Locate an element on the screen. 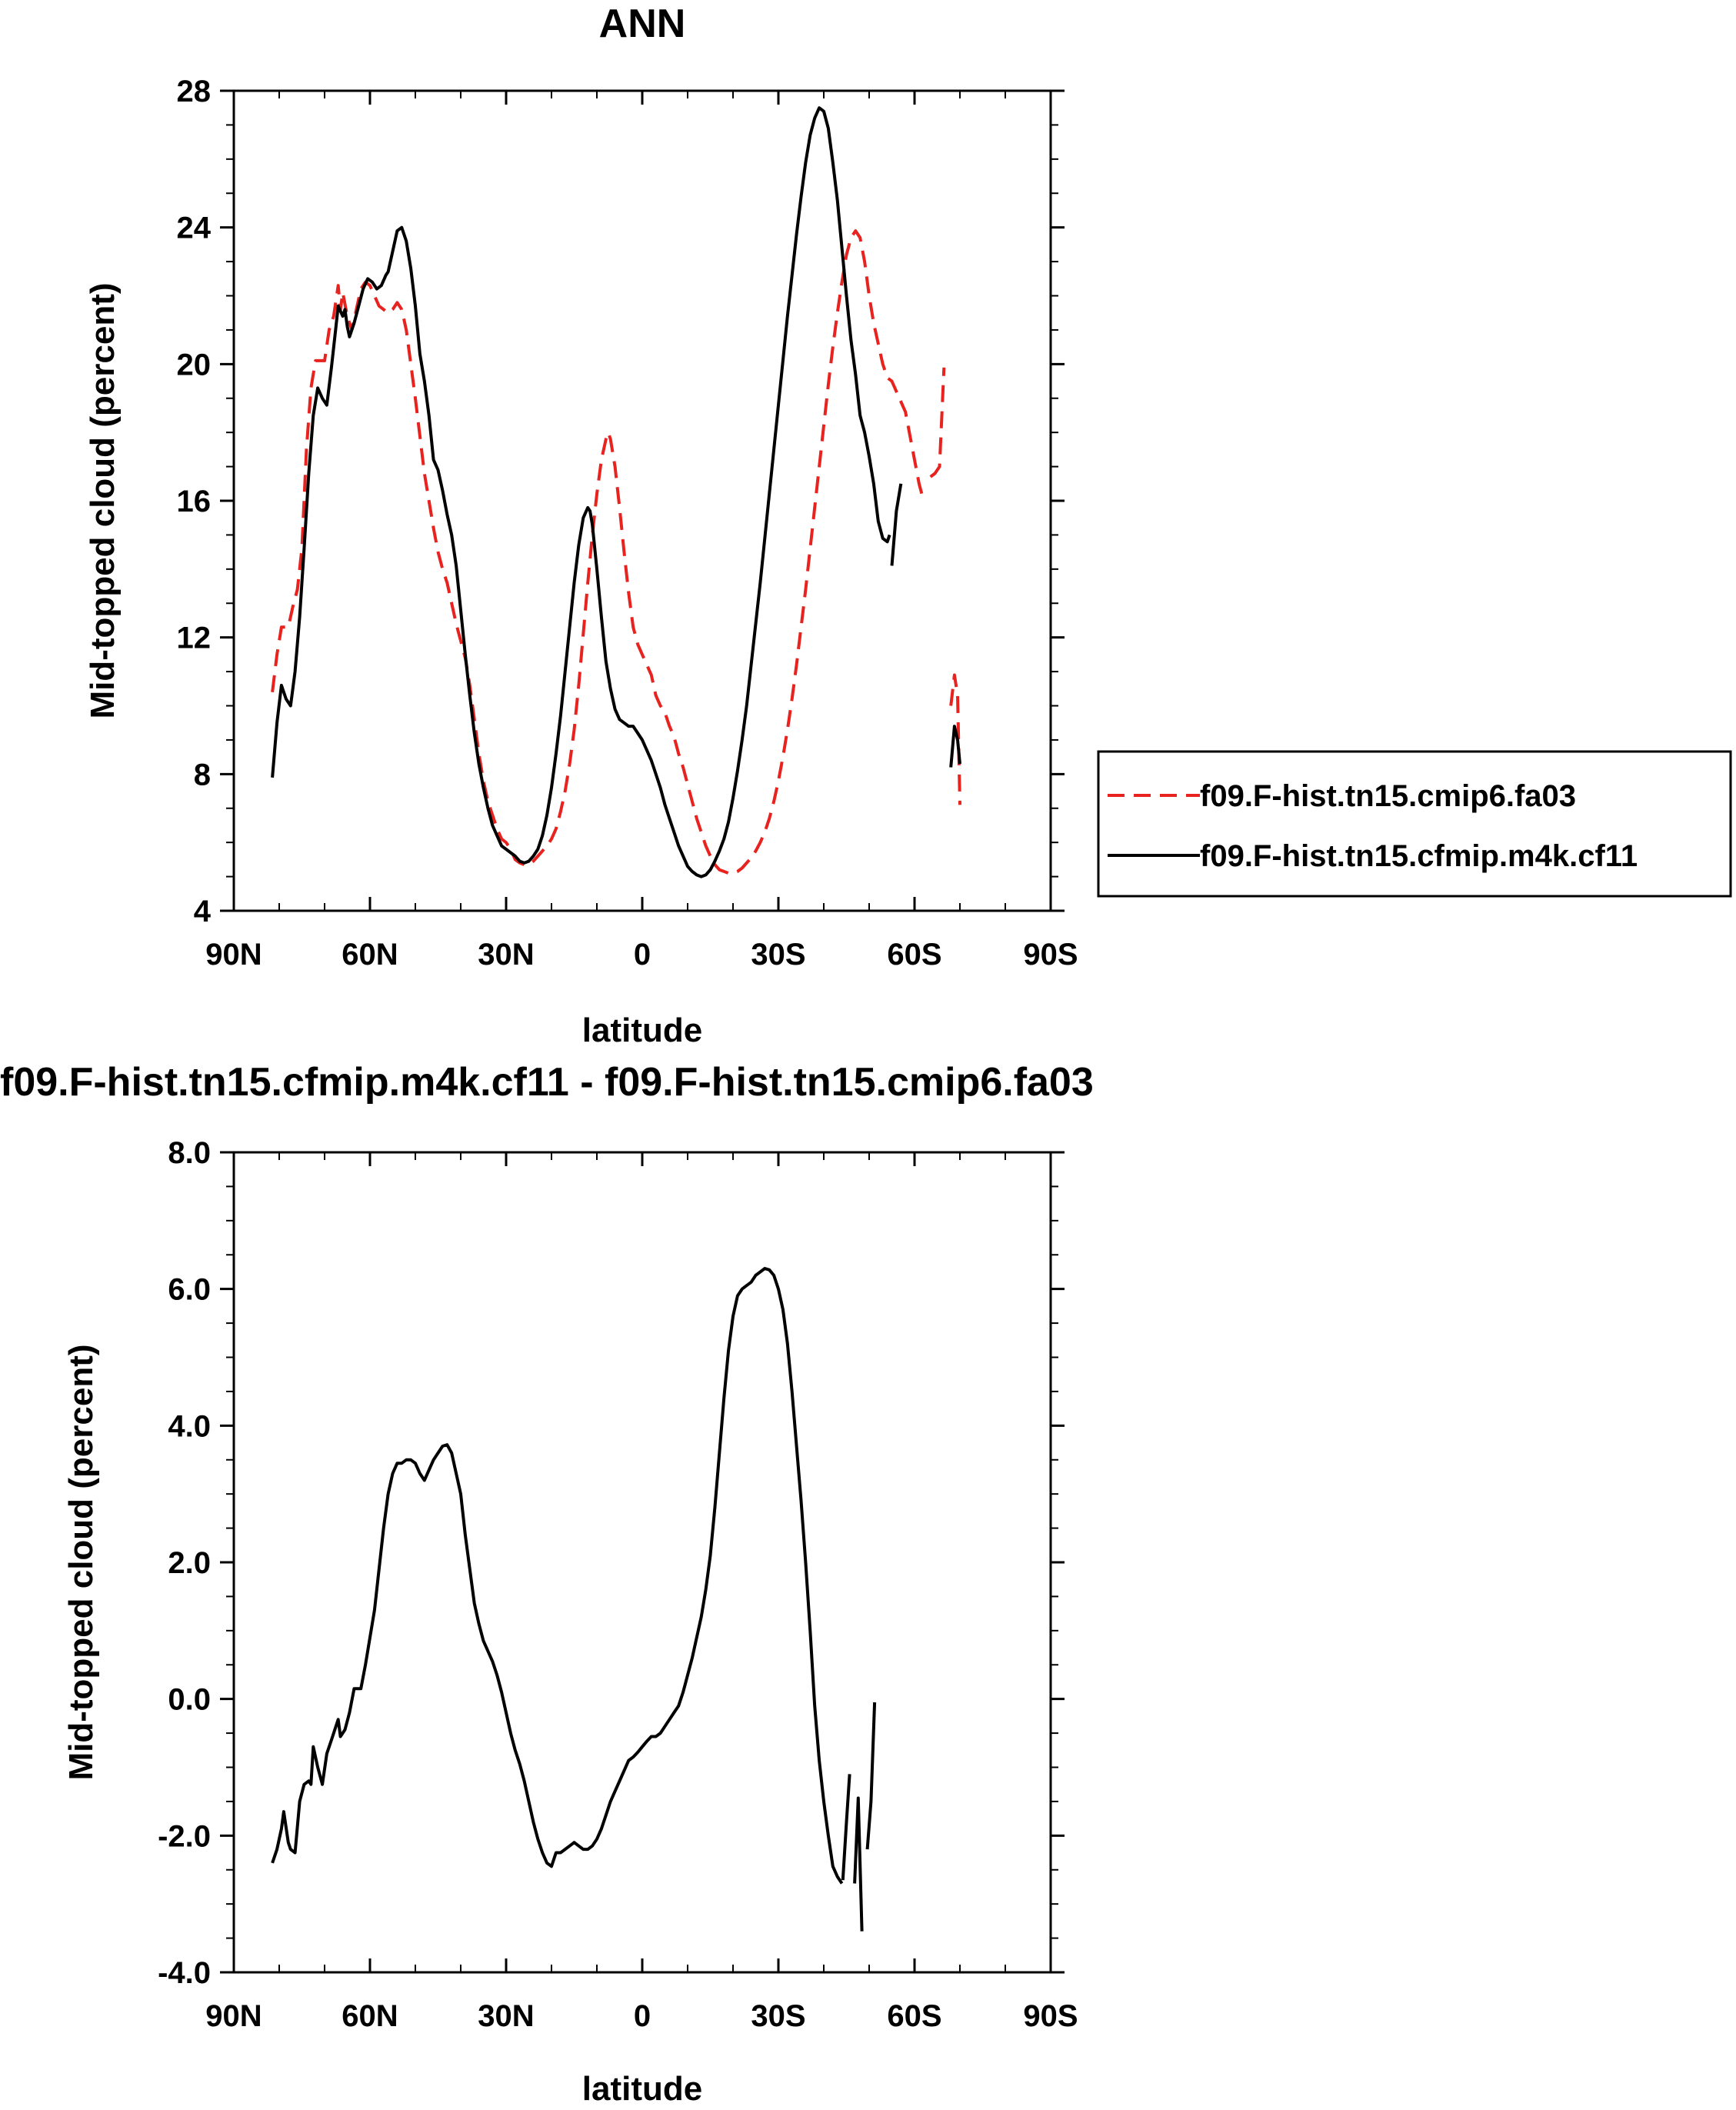 This screenshot has height=2110, width=1736. y-tick-label: 24 is located at coordinates (194, 229).